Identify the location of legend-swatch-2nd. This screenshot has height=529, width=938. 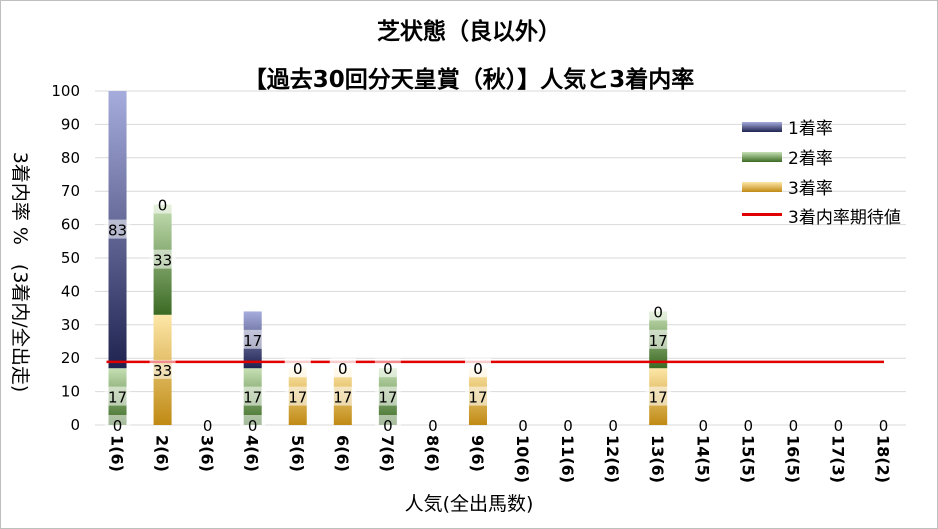
(762, 157).